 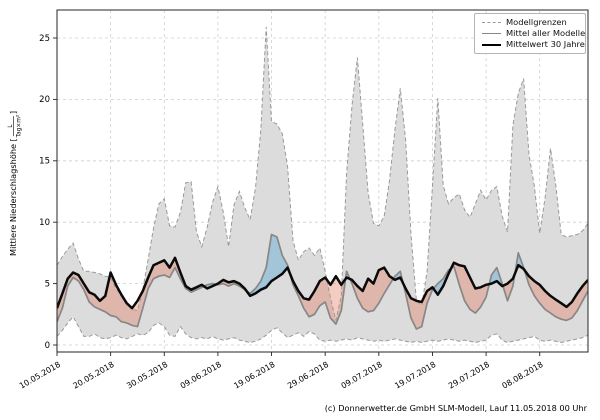 I want to click on x-tick-label: 19.07.2018, so click(x=415, y=375).